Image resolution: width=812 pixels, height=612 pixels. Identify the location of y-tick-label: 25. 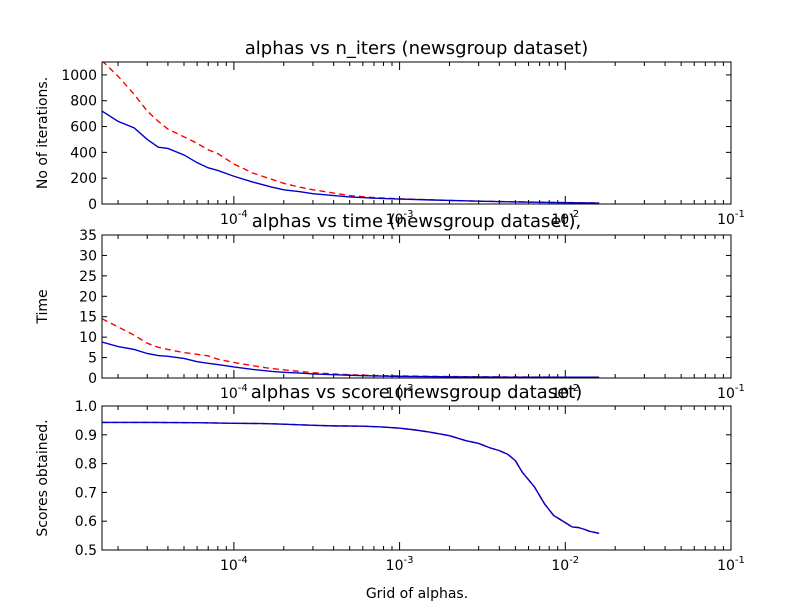
(88, 277).